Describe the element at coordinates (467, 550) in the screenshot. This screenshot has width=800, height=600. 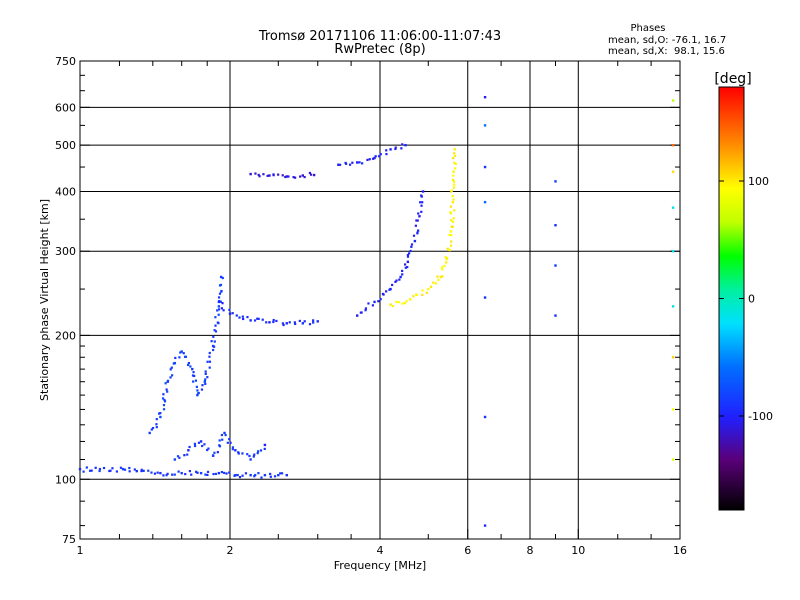
I see `x-tick-label: 6` at that location.